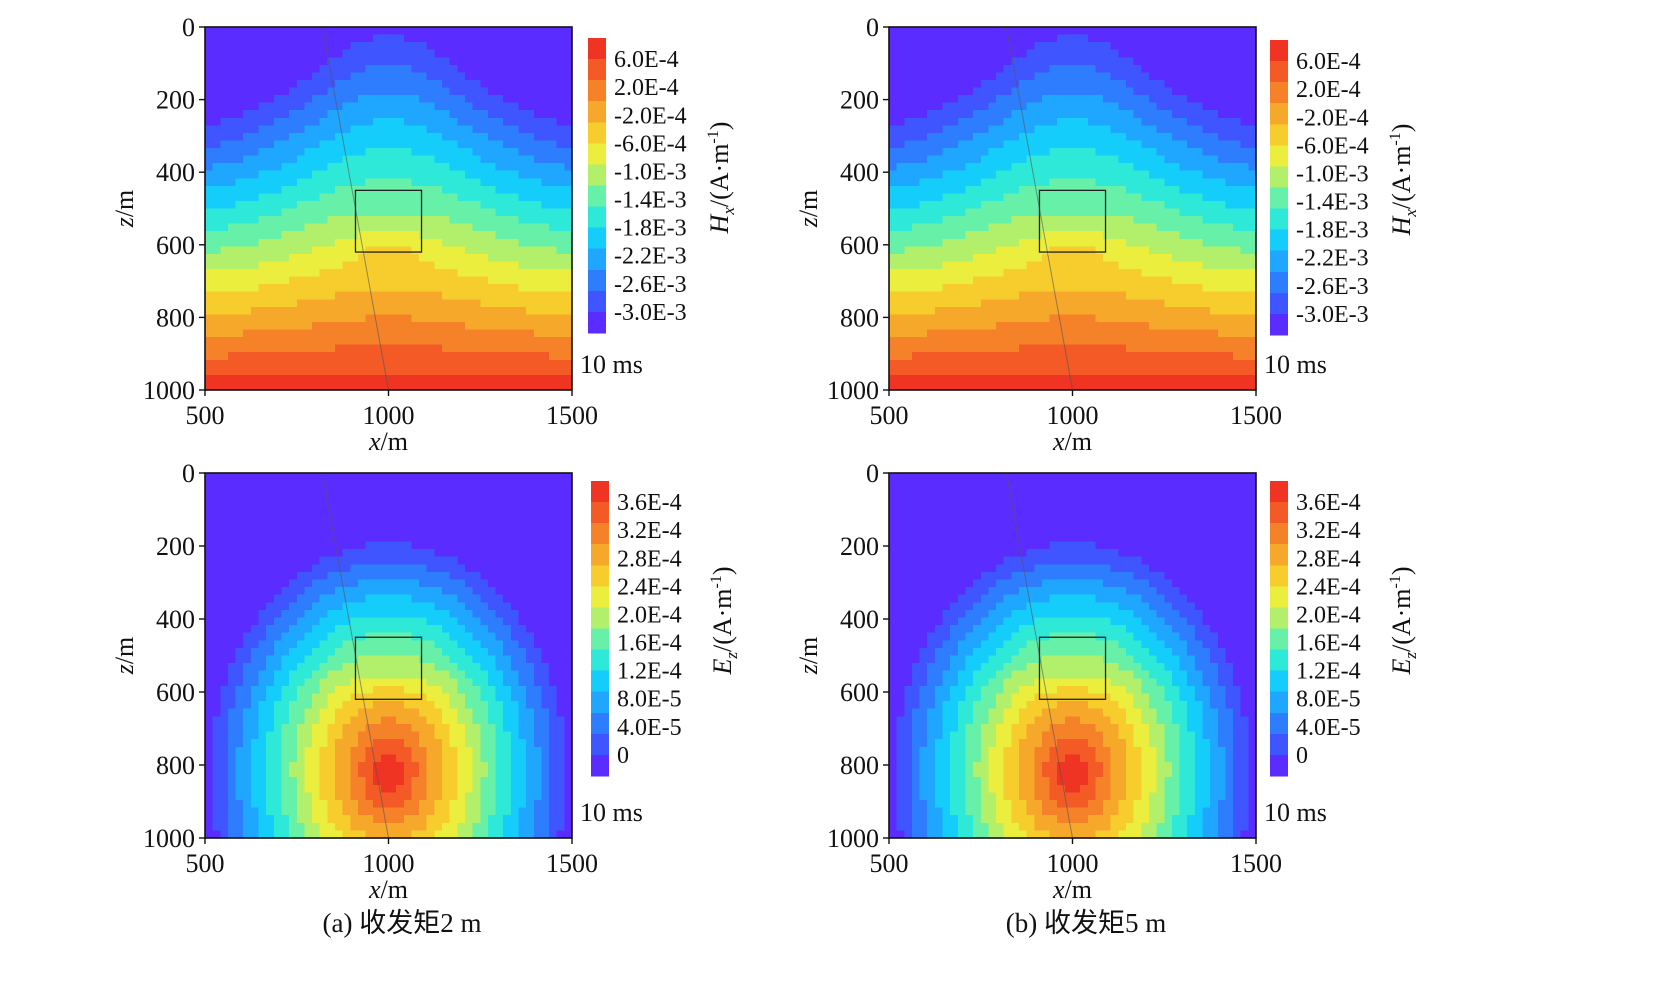 The height and width of the screenshot is (1004, 1654). Describe the element at coordinates (597, 70) in the screenshot. I see `colorbar-swatch` at that location.